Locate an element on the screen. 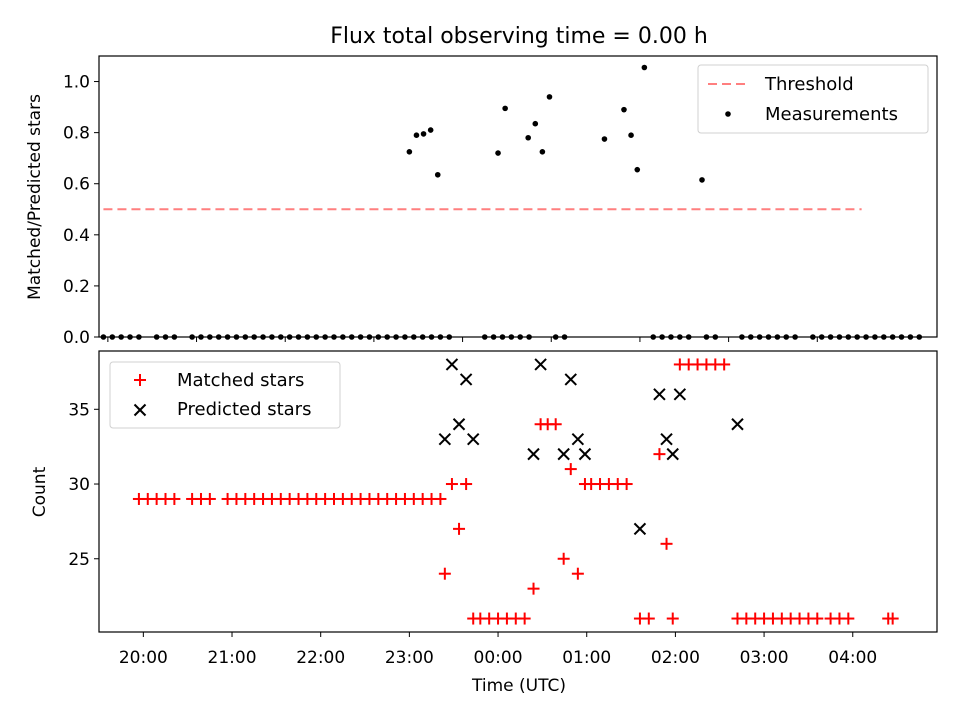  x-tick-label: 02:00 is located at coordinates (675, 658).